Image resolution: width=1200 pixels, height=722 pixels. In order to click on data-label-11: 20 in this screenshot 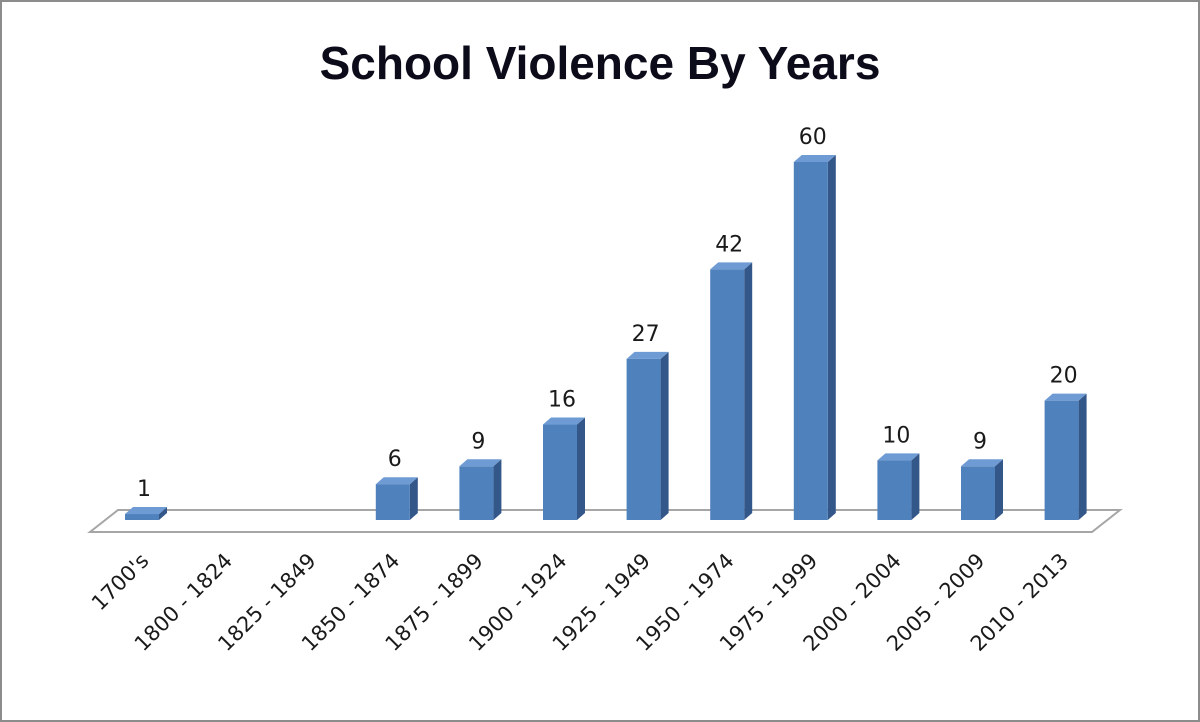, I will do `click(1064, 376)`.